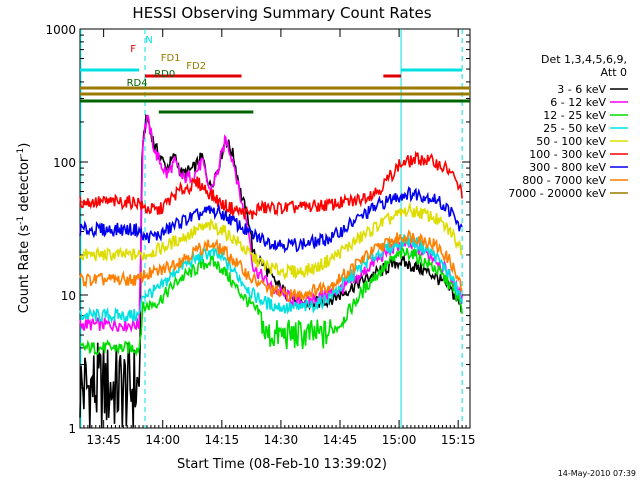 This screenshot has height=480, width=640. Describe the element at coordinates (222, 440) in the screenshot. I see `x-tick-label: 14:15` at that location.